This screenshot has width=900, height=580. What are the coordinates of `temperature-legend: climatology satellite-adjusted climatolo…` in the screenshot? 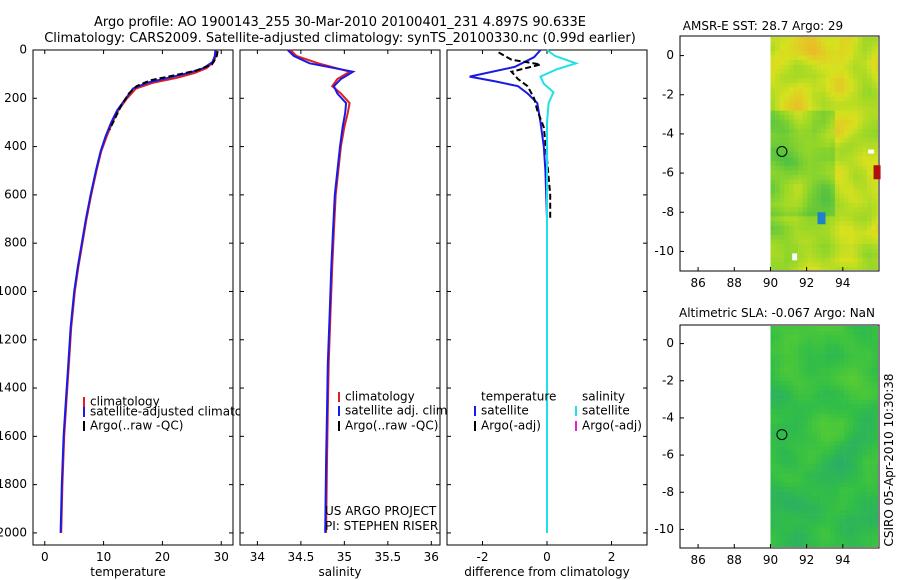 It's located at (175, 414).